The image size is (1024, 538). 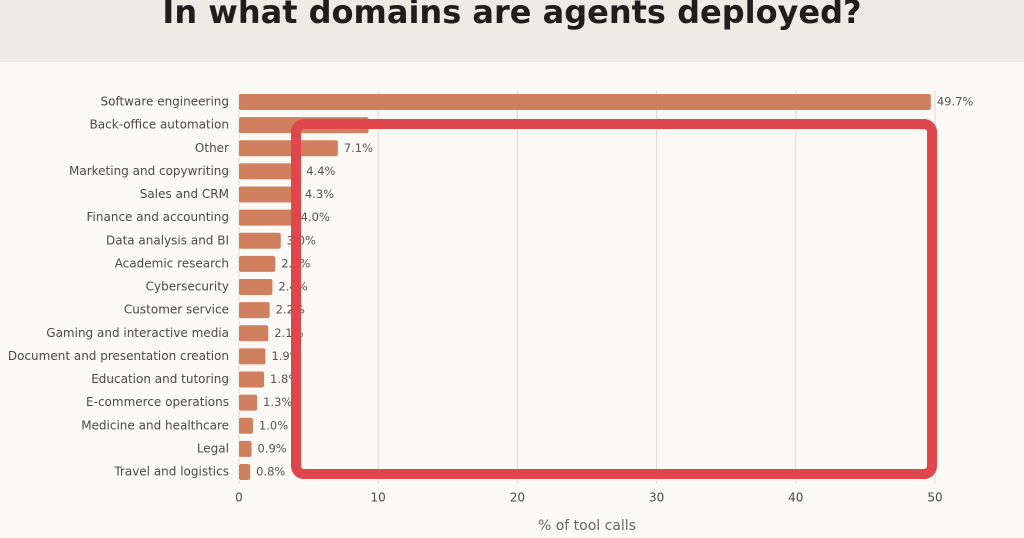 I want to click on y-tick-label: Customer service, so click(x=176, y=310).